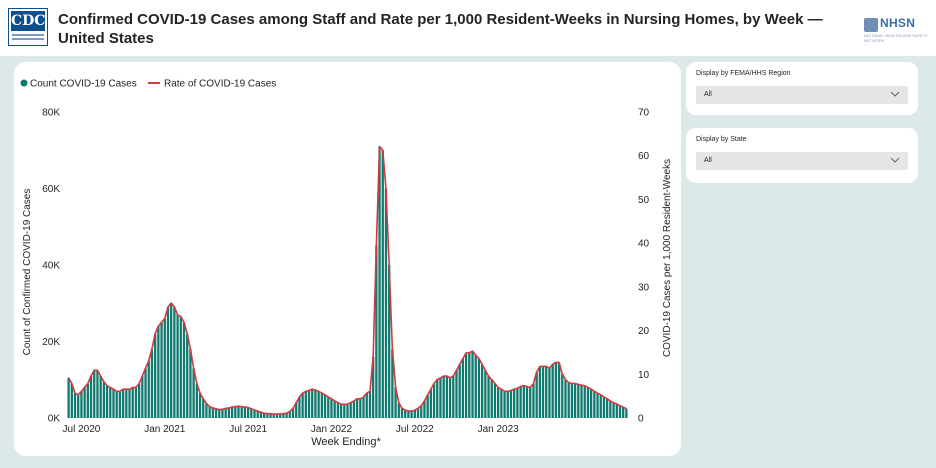  What do you see at coordinates (708, 94) in the screenshot?
I see `region-dropdown-value: All` at bounding box center [708, 94].